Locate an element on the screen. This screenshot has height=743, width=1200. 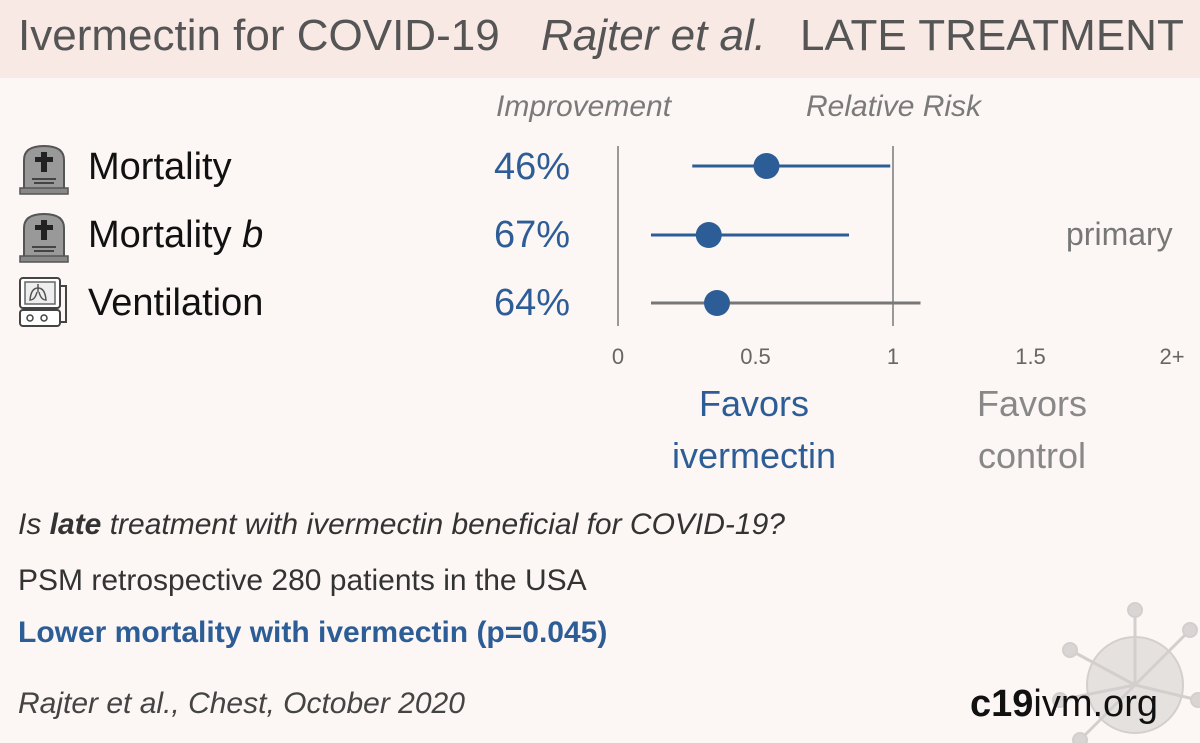
virus-icon is located at coordinates (1126, 672).